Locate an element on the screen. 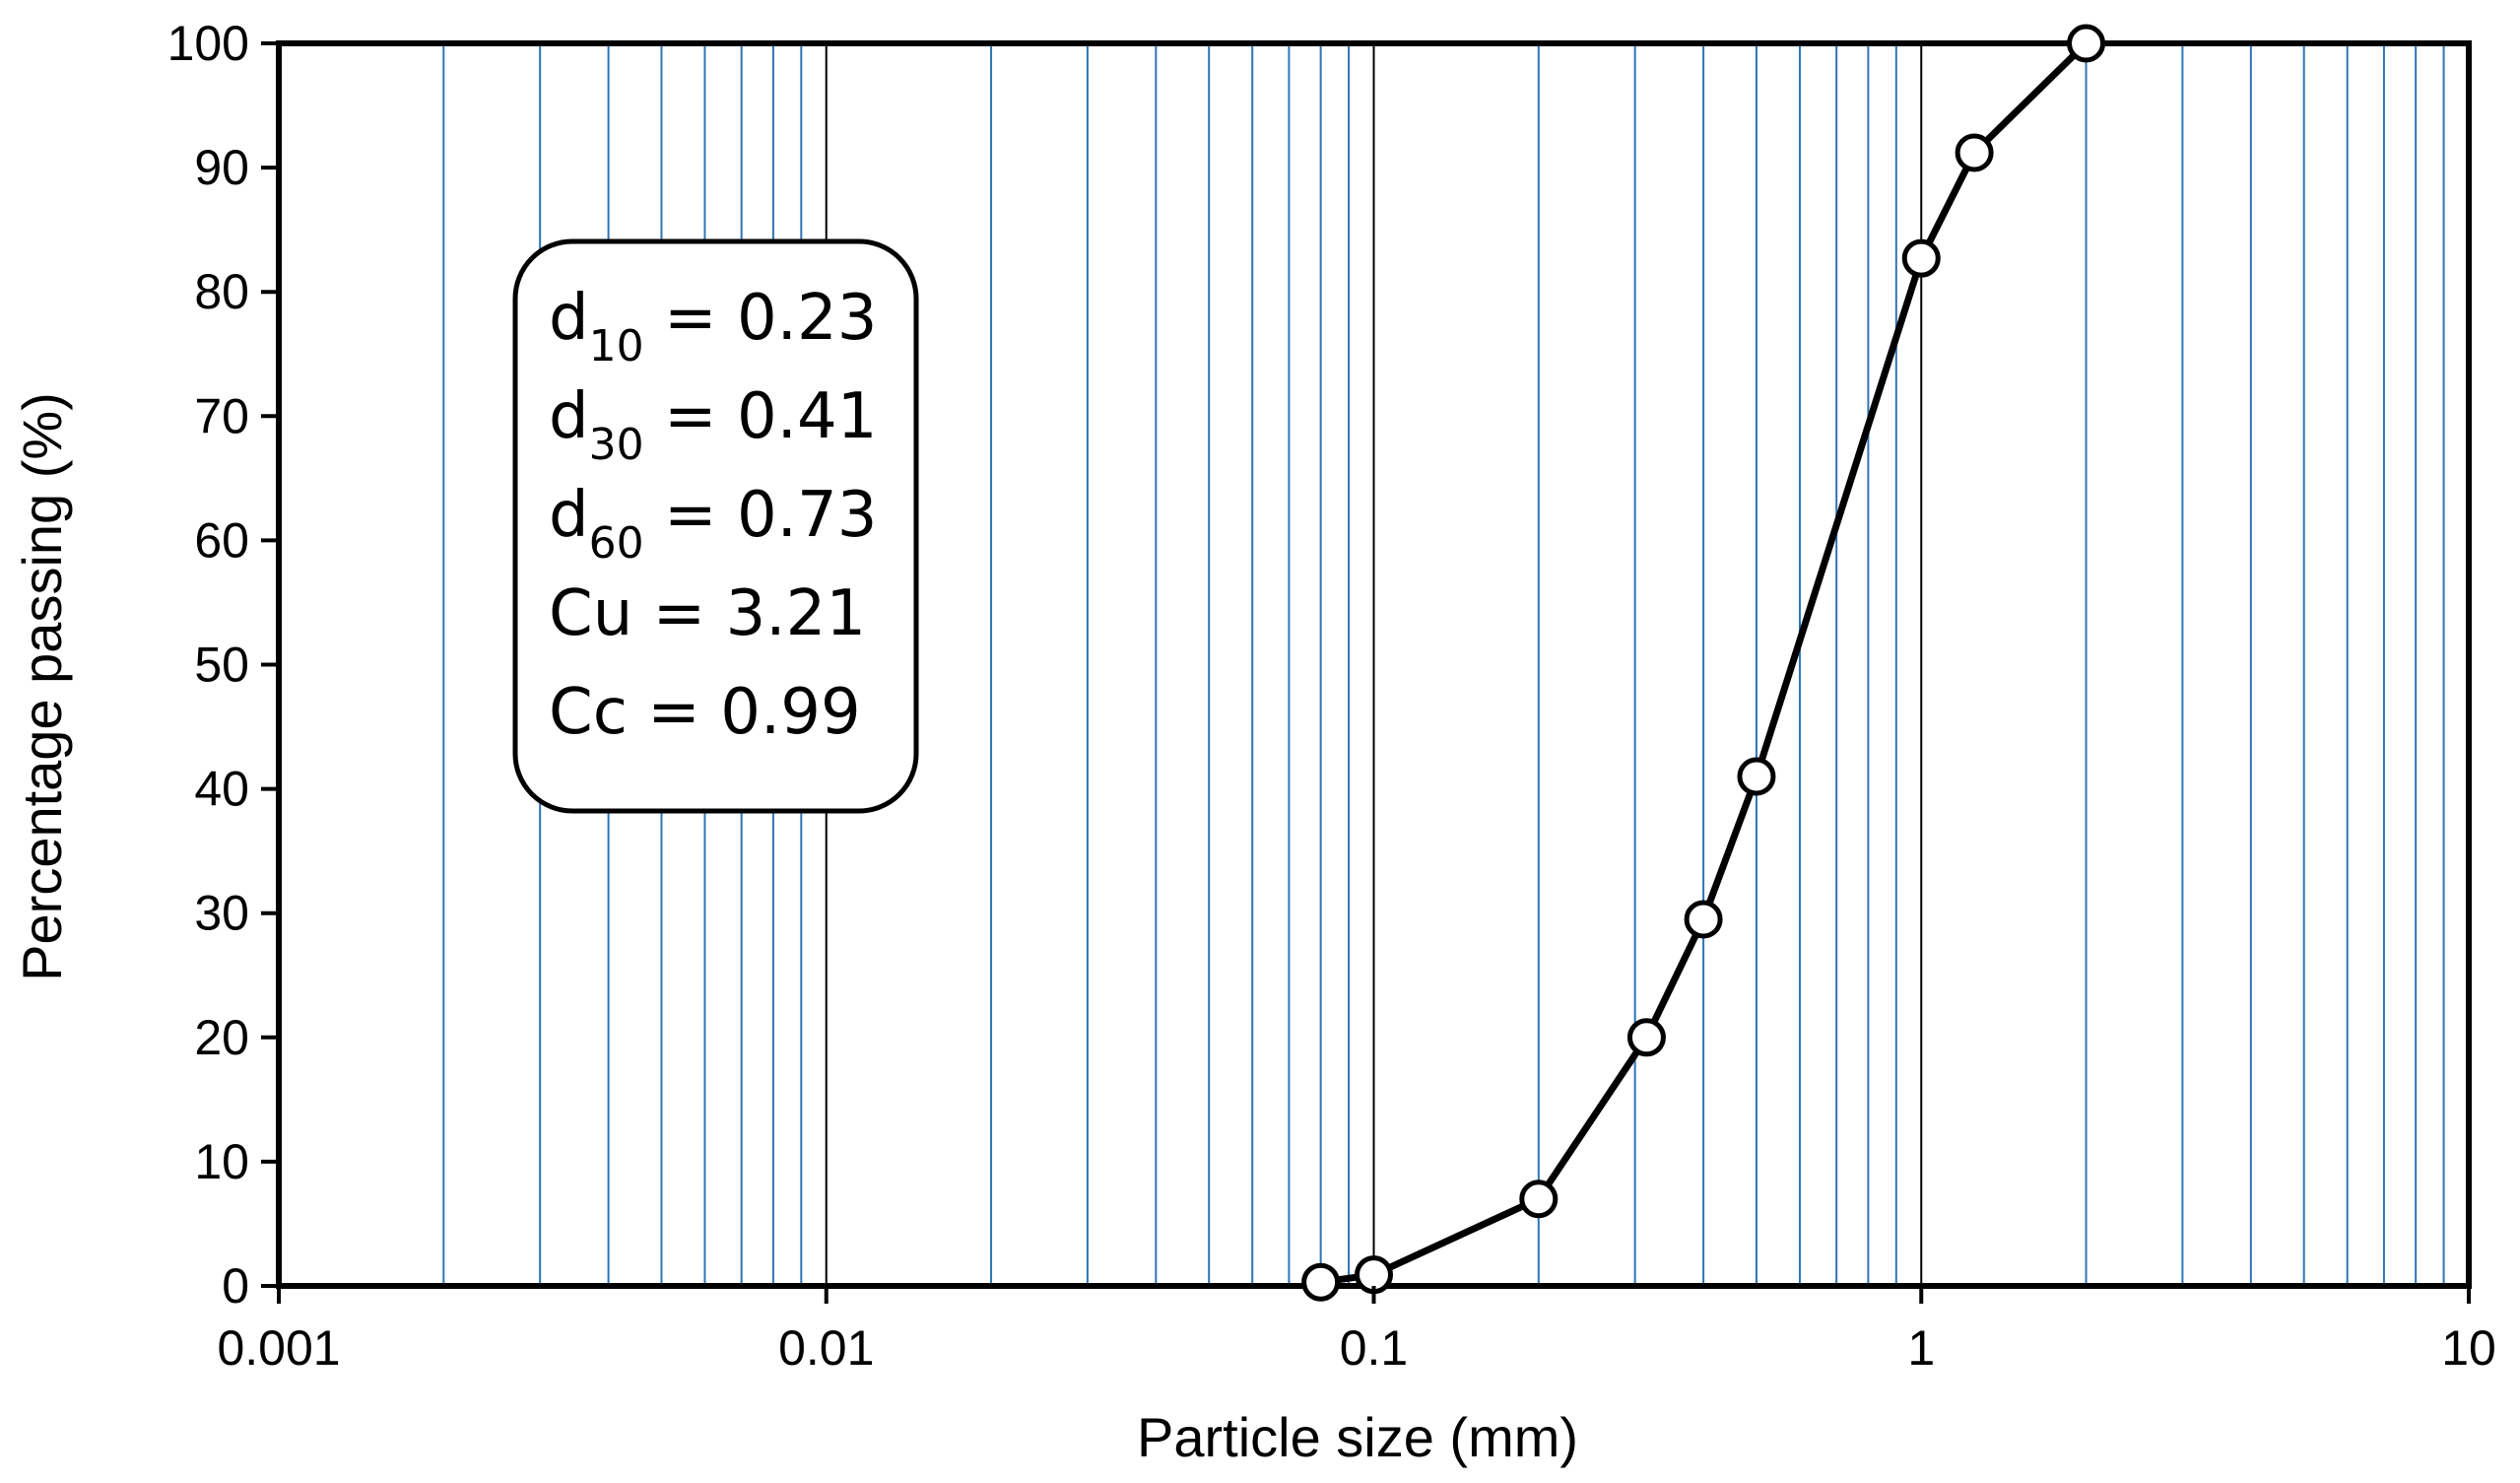 This screenshot has height=1483, width=2520. annotation-frame is located at coordinates (715, 526).